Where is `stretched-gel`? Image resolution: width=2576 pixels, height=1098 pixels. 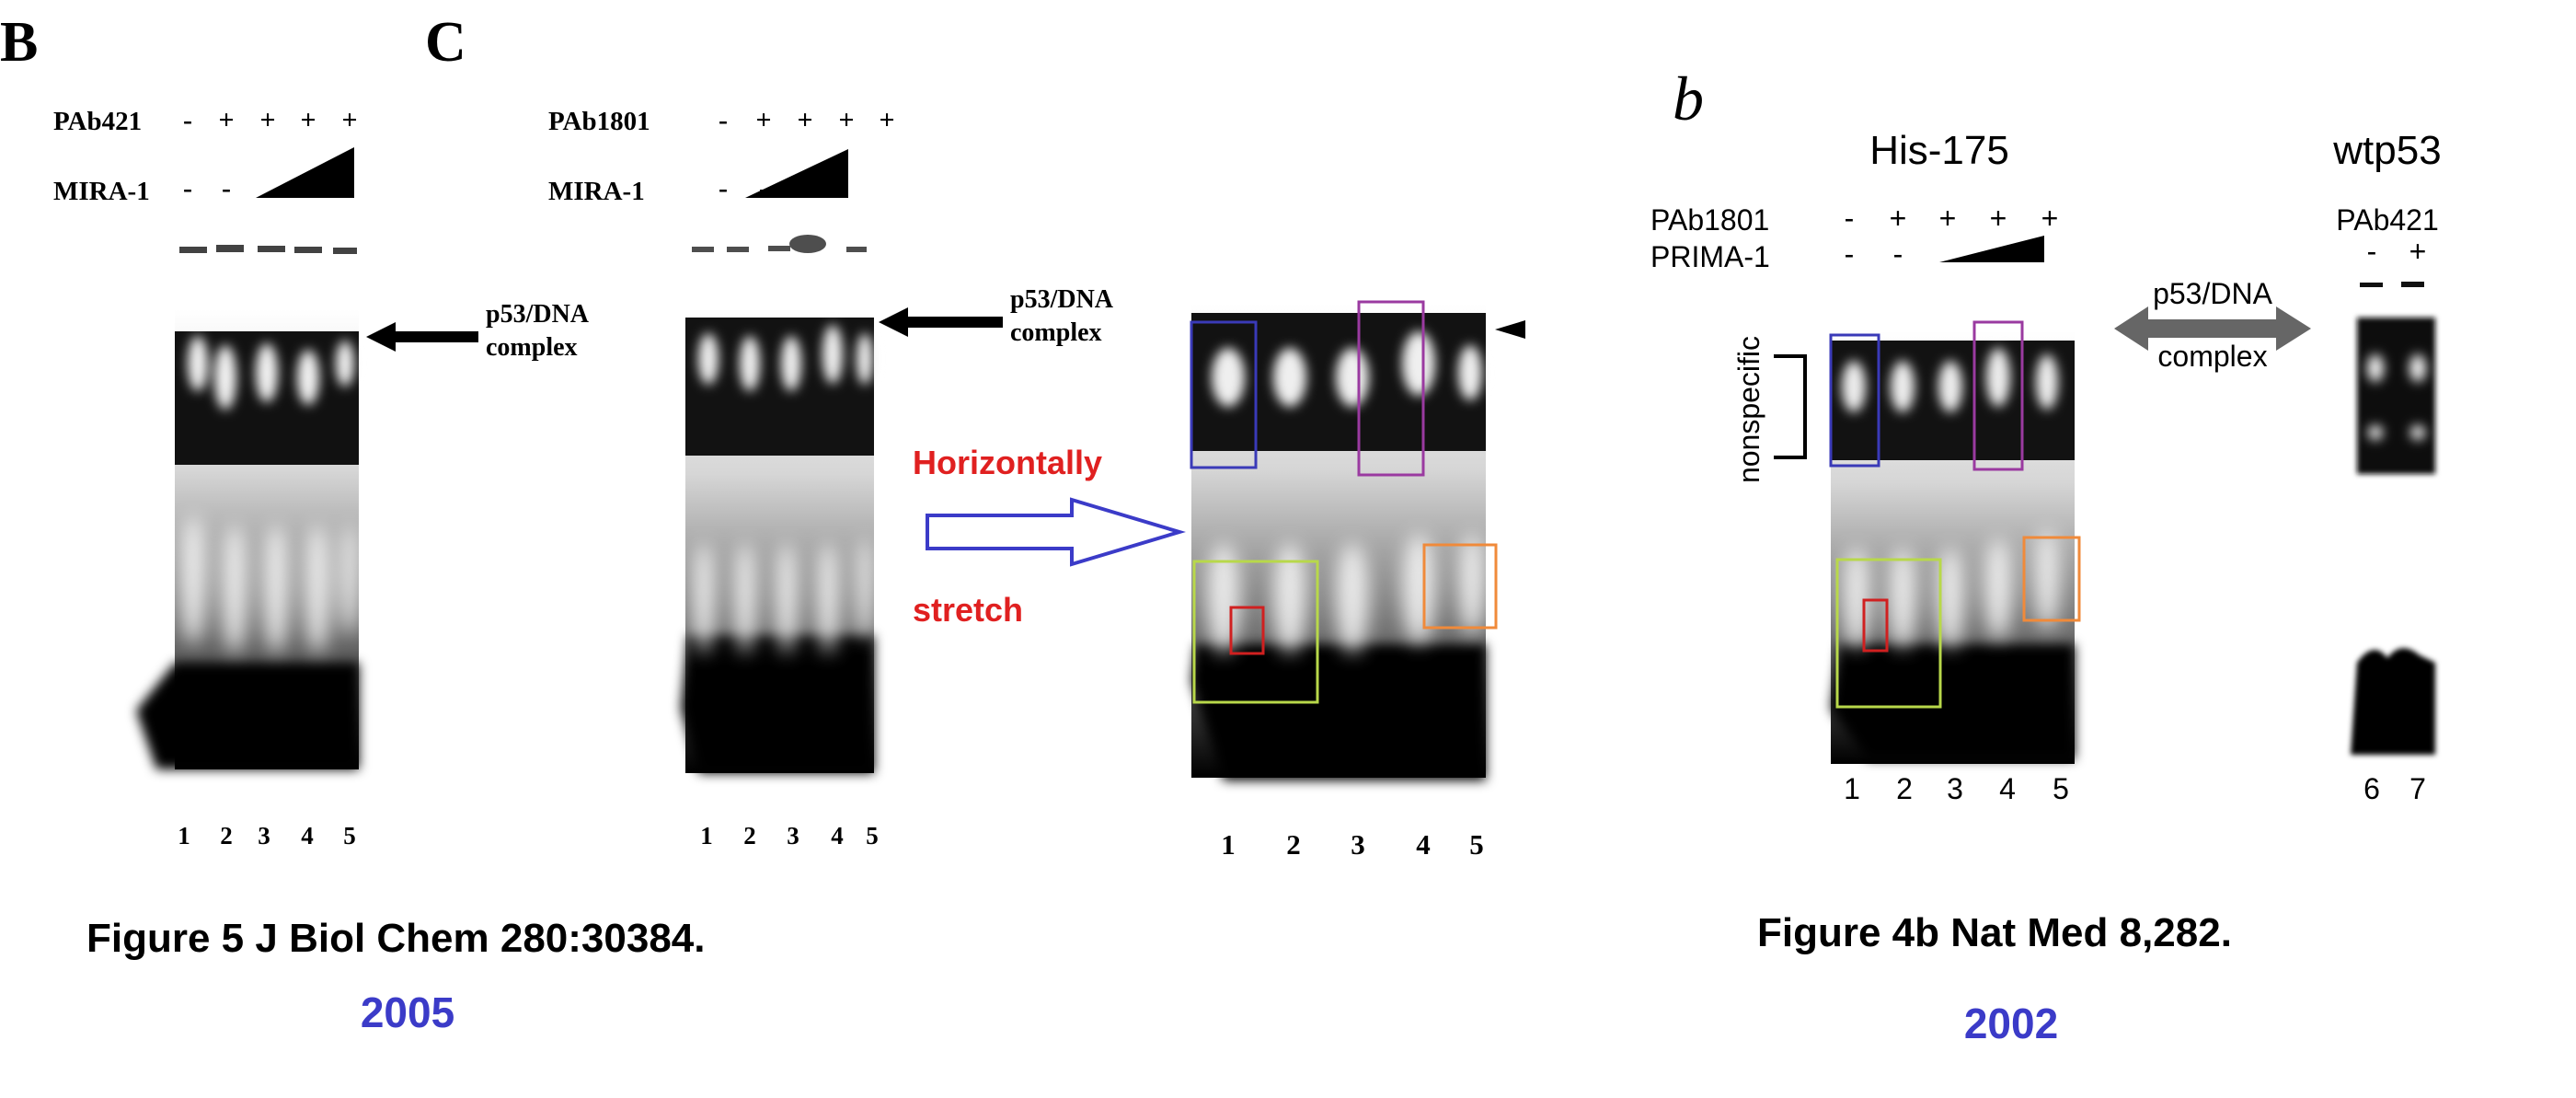 stretched-gel is located at coordinates (1338, 542).